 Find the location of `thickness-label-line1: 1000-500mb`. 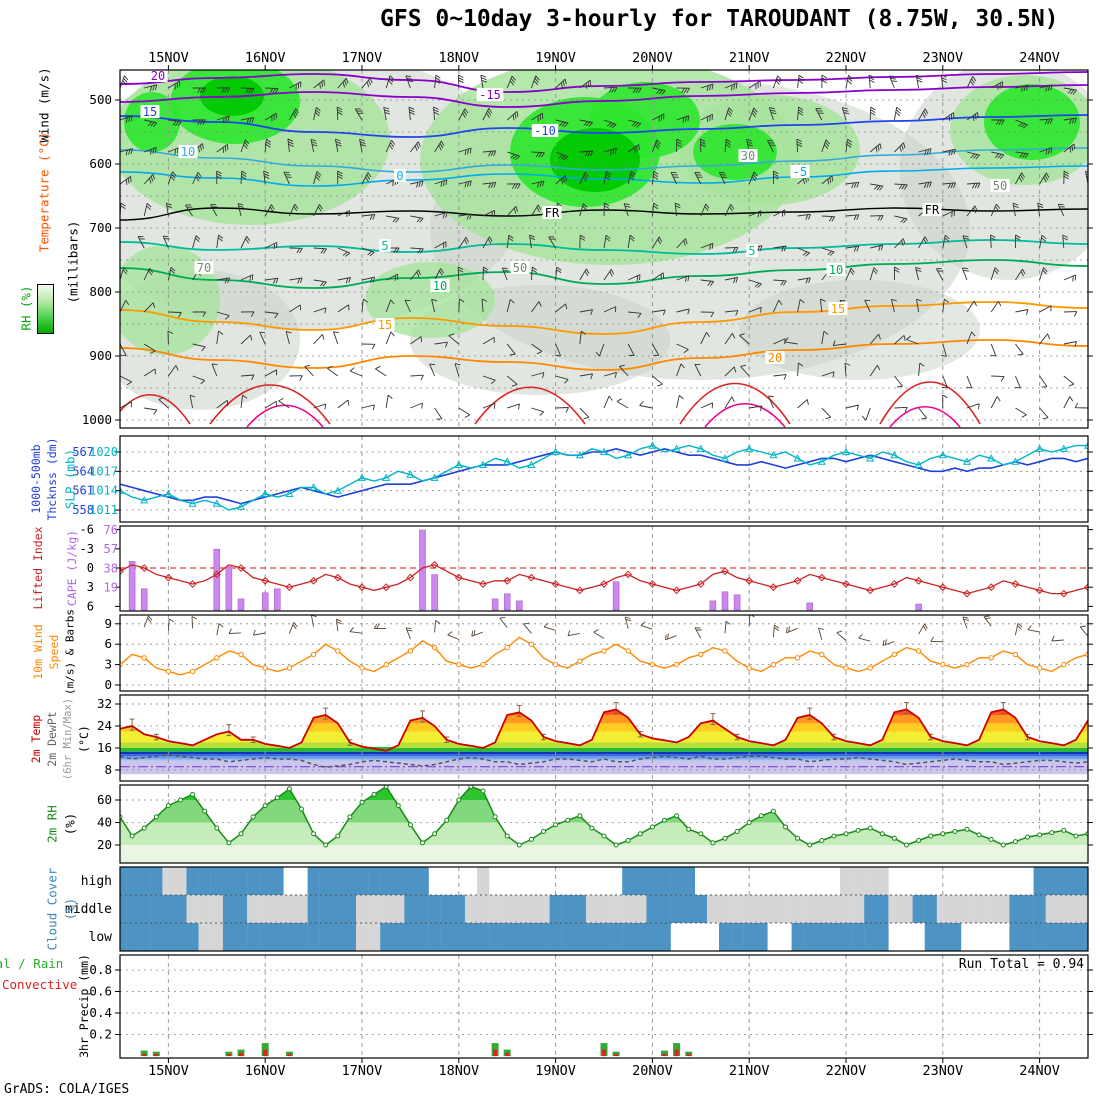

thickness-label-line1: 1000-500mb is located at coordinates (36, 479).